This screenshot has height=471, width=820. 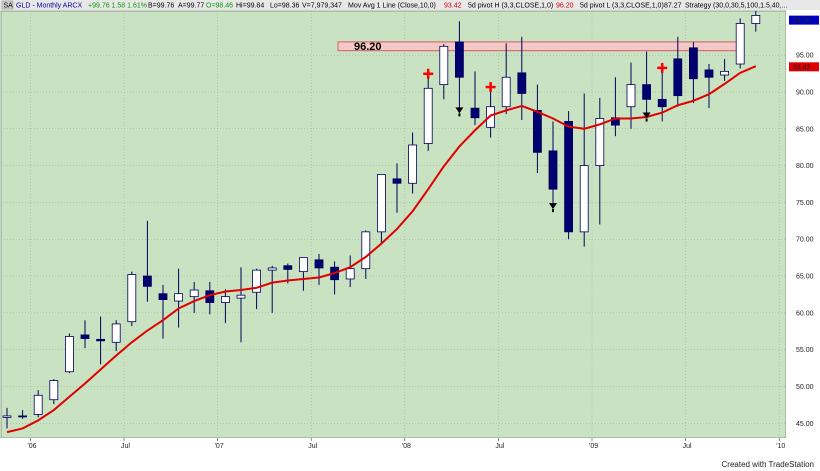 I want to click on price-tick-label: 75.00, so click(x=805, y=203).